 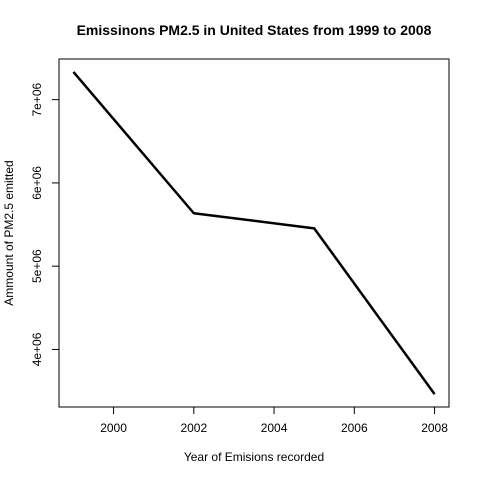 I want to click on y-axis: 4e+06 5e+06 6e+06 7e+06, so click(x=44, y=224).